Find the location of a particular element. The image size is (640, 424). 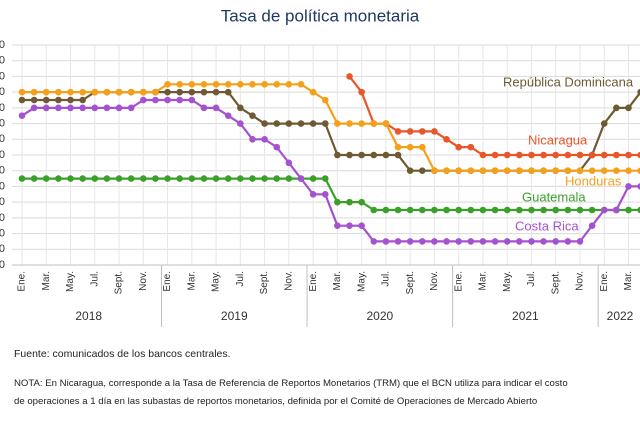

y-tick-label: 3,50 is located at coordinates (2, 155).